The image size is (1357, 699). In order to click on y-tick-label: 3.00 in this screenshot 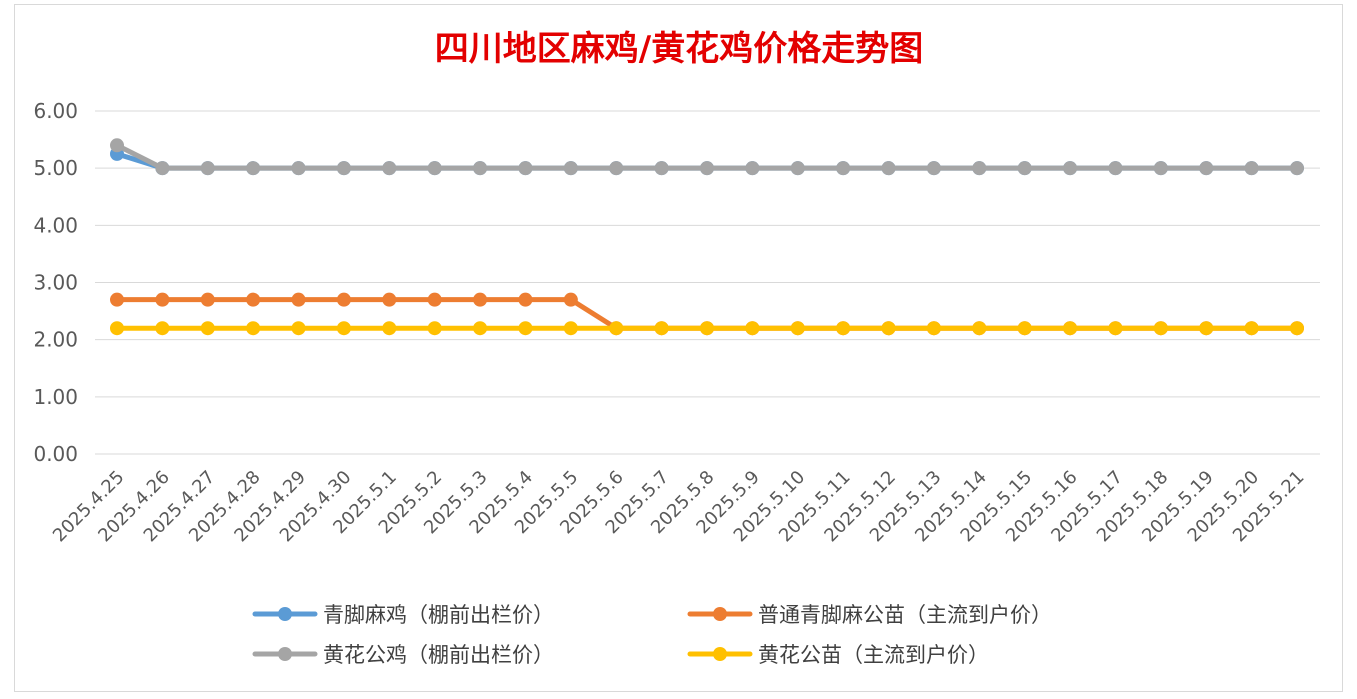, I will do `click(55, 283)`.